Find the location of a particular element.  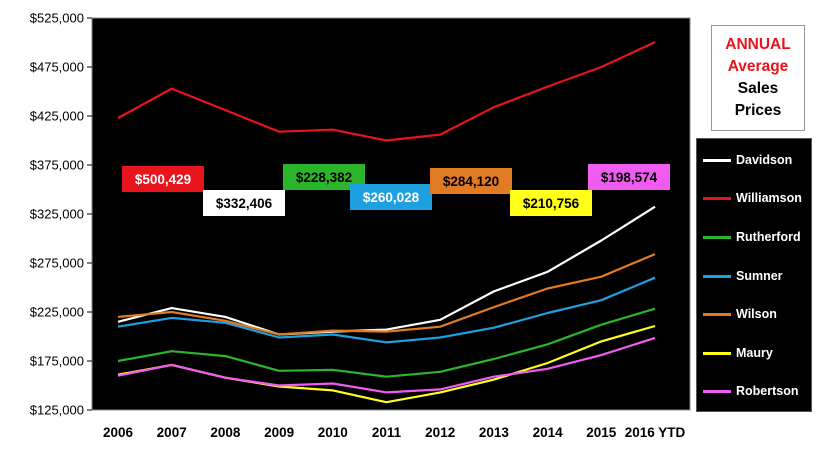

y-tick-label: $525,000 is located at coordinates (57, 18).